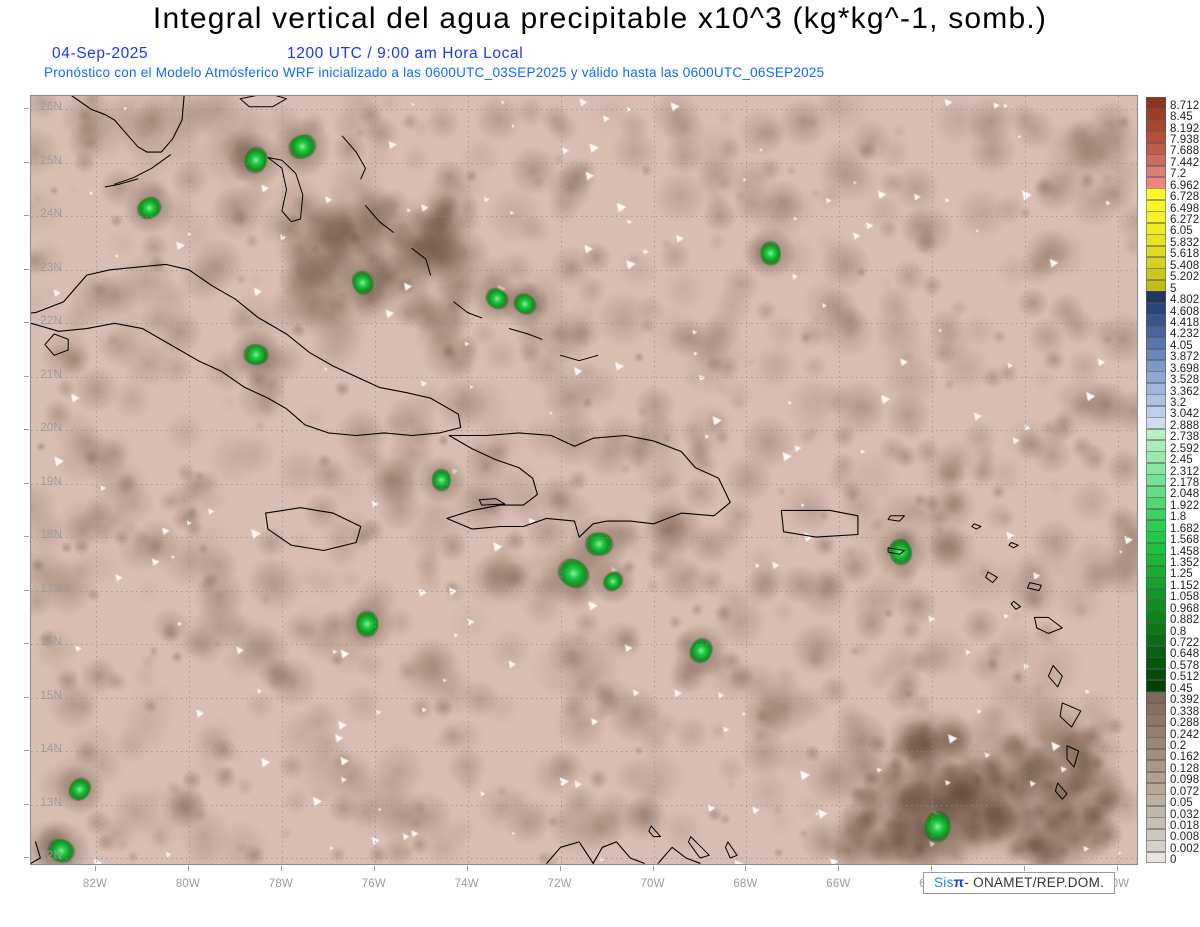 This screenshot has height=927, width=1200. What do you see at coordinates (1178, 402) in the screenshot?
I see `colorbar-tick-label: 3.2` at bounding box center [1178, 402].